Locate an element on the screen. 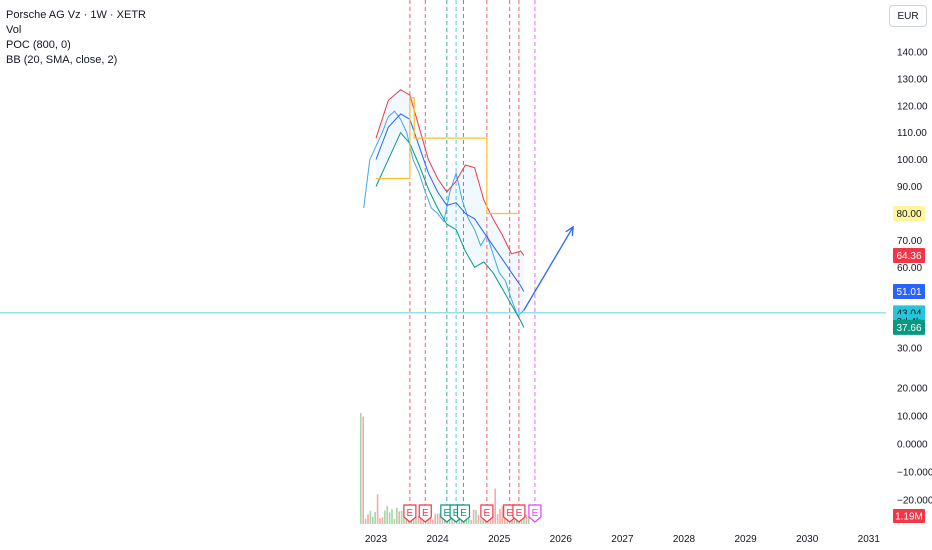  poc-indicator-label: POC (800, 0) is located at coordinates (38, 45).